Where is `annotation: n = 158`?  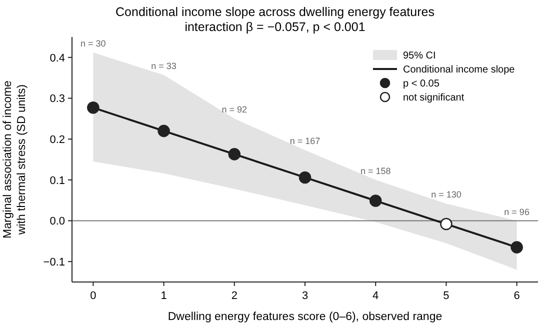 annotation: n = 158 is located at coordinates (375, 171).